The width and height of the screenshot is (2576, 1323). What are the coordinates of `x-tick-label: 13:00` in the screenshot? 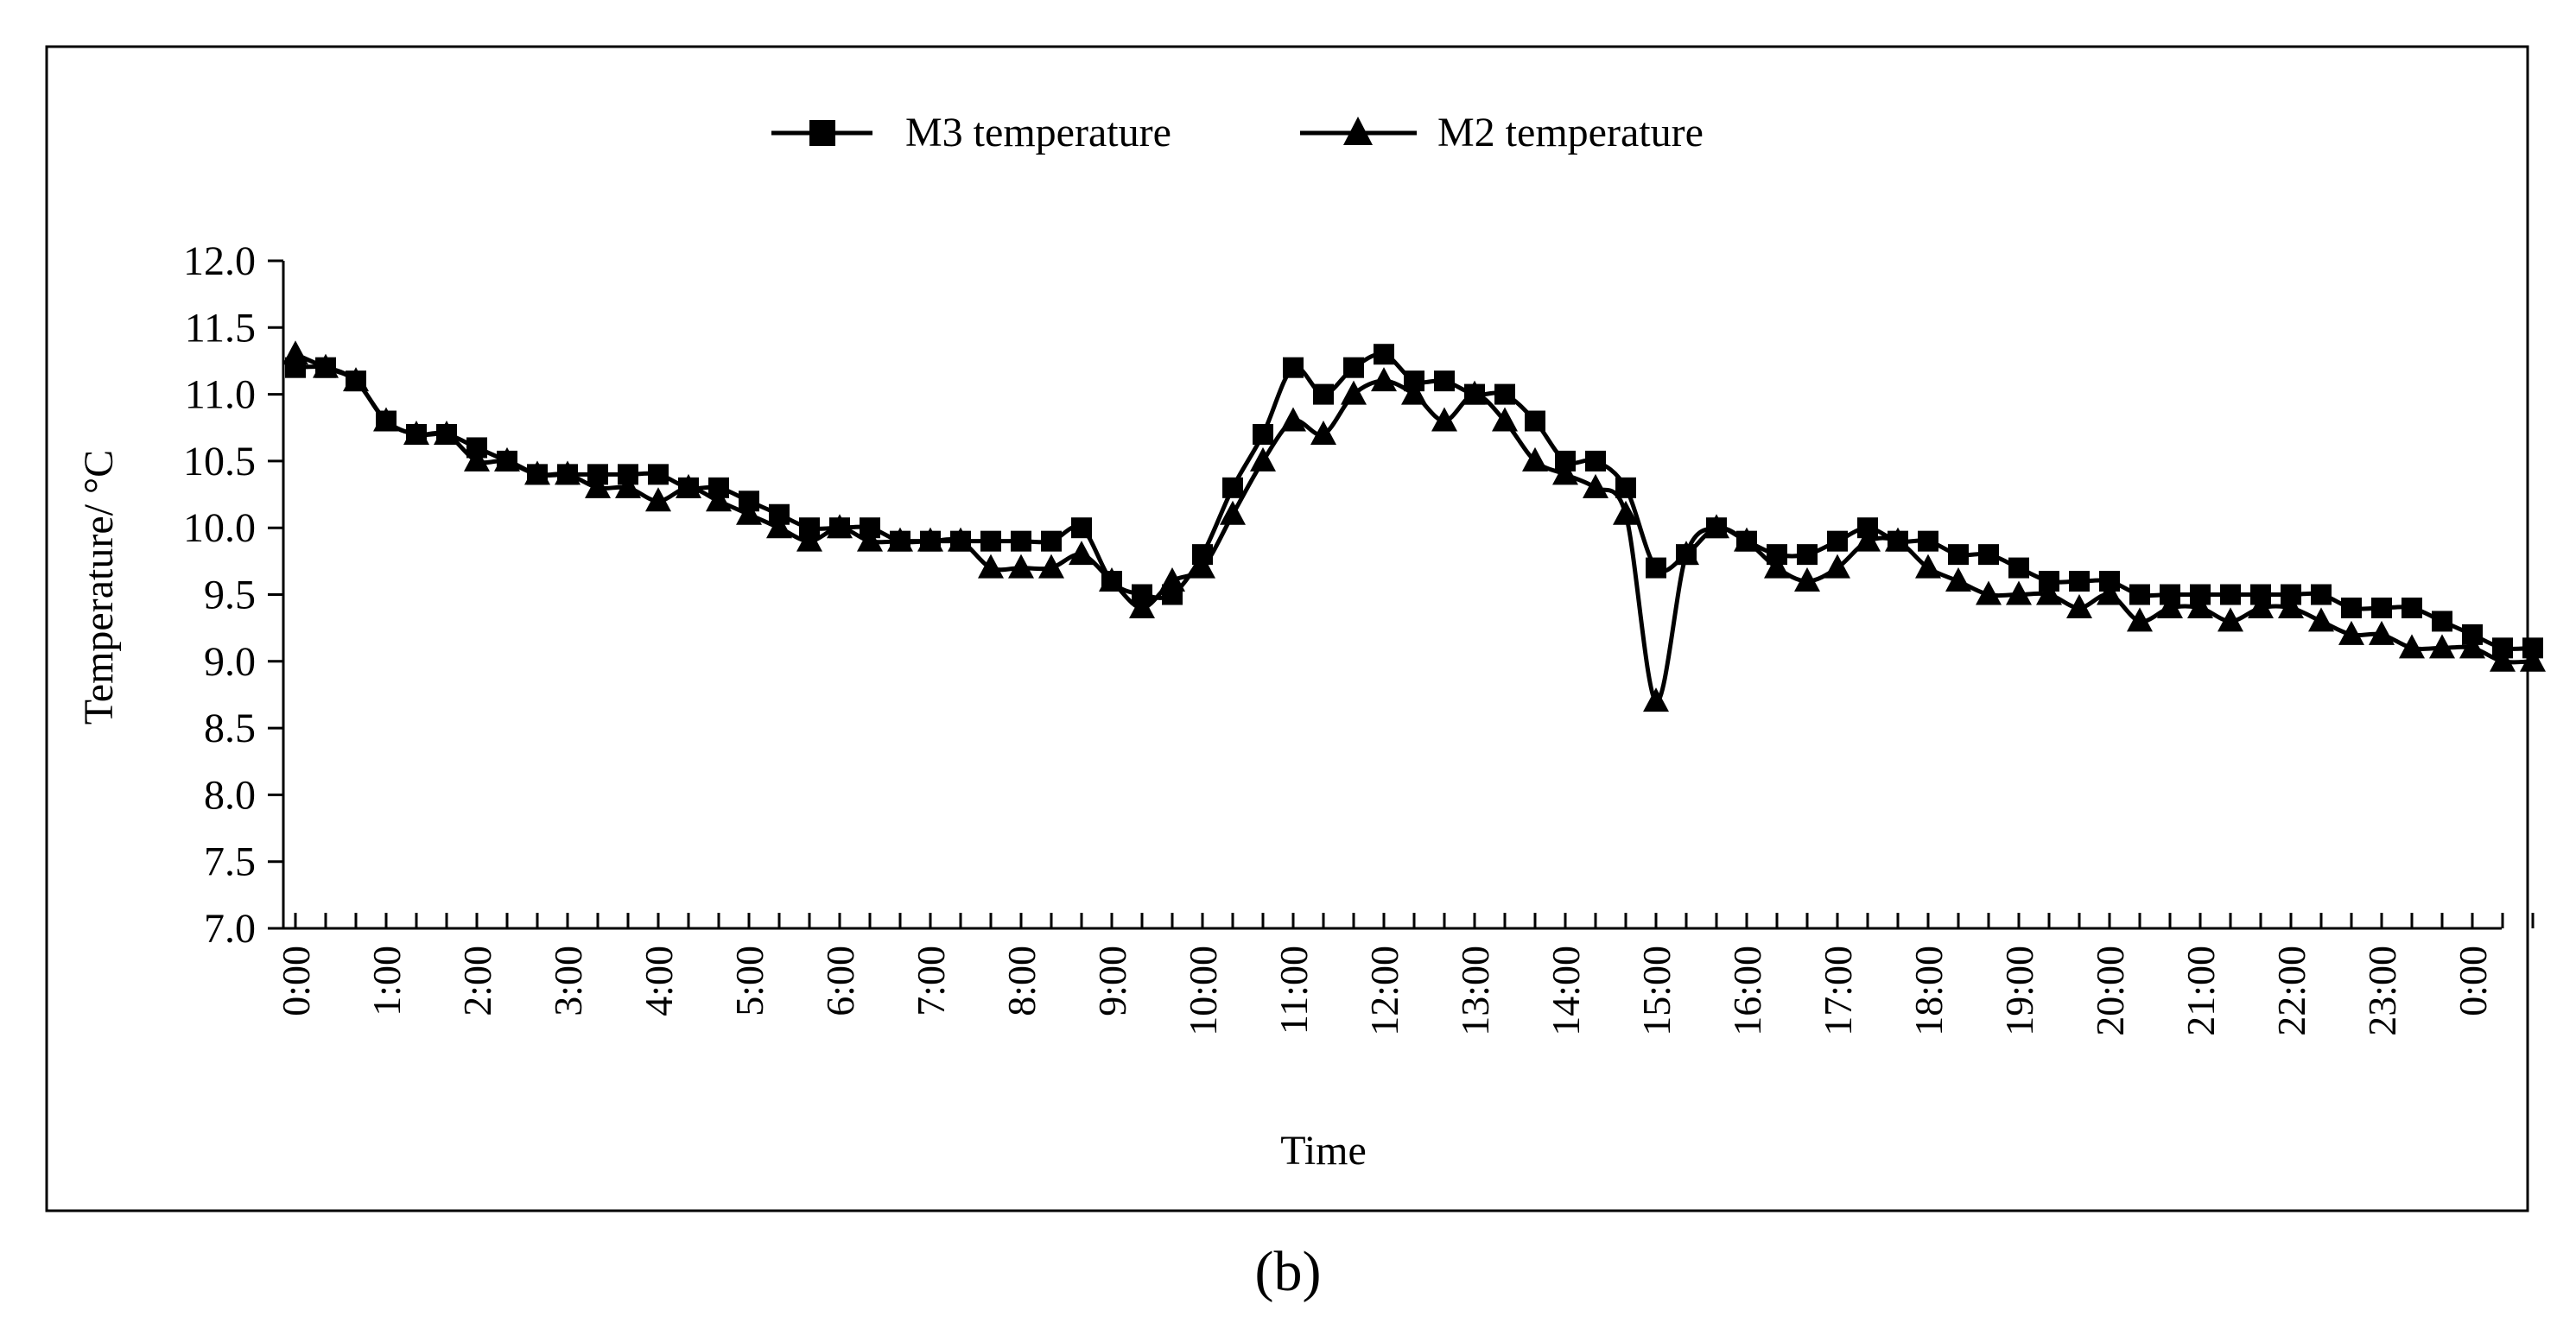 It's located at (1475, 991).